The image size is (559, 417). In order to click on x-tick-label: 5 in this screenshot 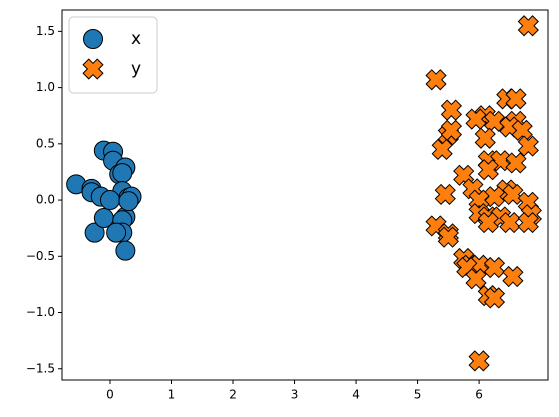, I will do `click(418, 395)`.